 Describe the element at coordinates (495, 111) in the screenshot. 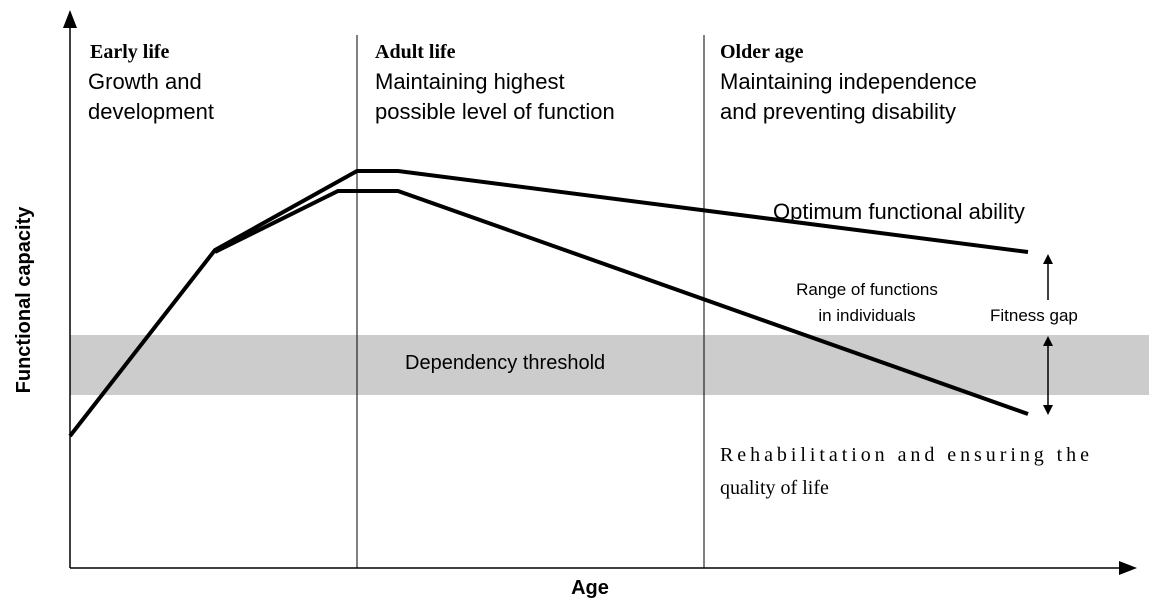

I see `phase-text: possible level of function` at that location.